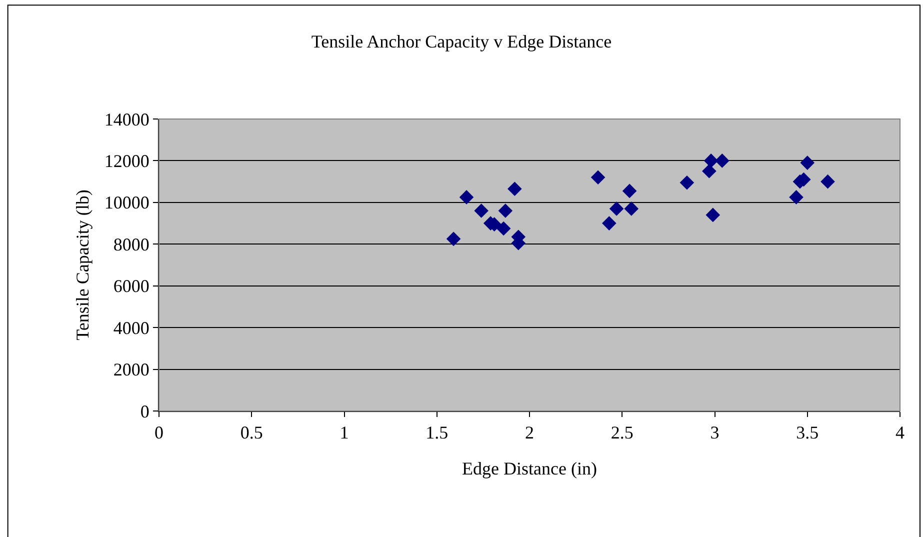  I want to click on chart-title: Tensile Anchor Capacity v Edge Distance, so click(461, 42).